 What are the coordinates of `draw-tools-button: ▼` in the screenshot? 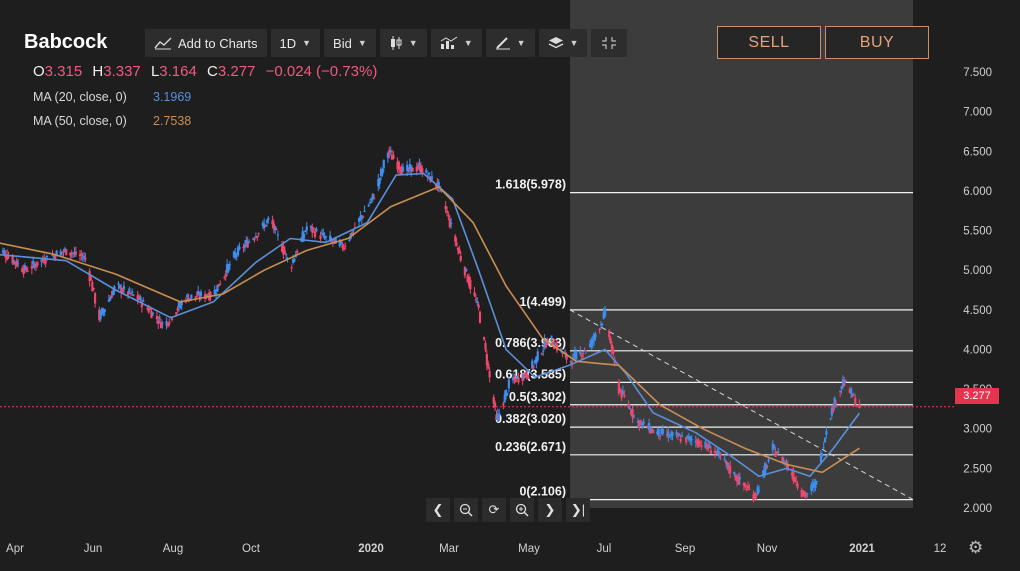 It's located at (510, 43).